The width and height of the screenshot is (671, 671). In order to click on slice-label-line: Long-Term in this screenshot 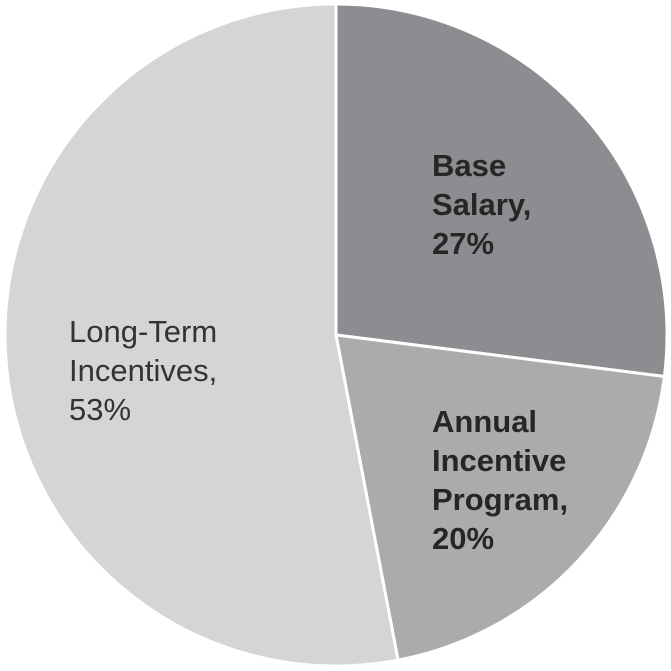, I will do `click(143, 331)`.